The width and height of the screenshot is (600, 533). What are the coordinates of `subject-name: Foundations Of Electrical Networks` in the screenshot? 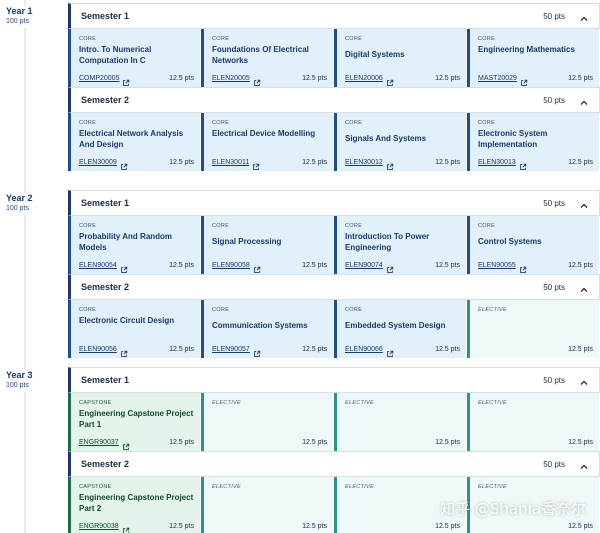 It's located at (260, 55).